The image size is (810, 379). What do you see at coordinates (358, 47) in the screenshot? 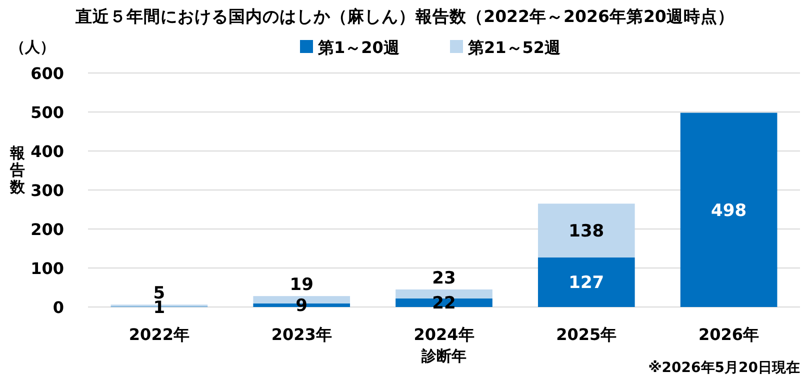
I see `legend-label: 第1～20週` at bounding box center [358, 47].